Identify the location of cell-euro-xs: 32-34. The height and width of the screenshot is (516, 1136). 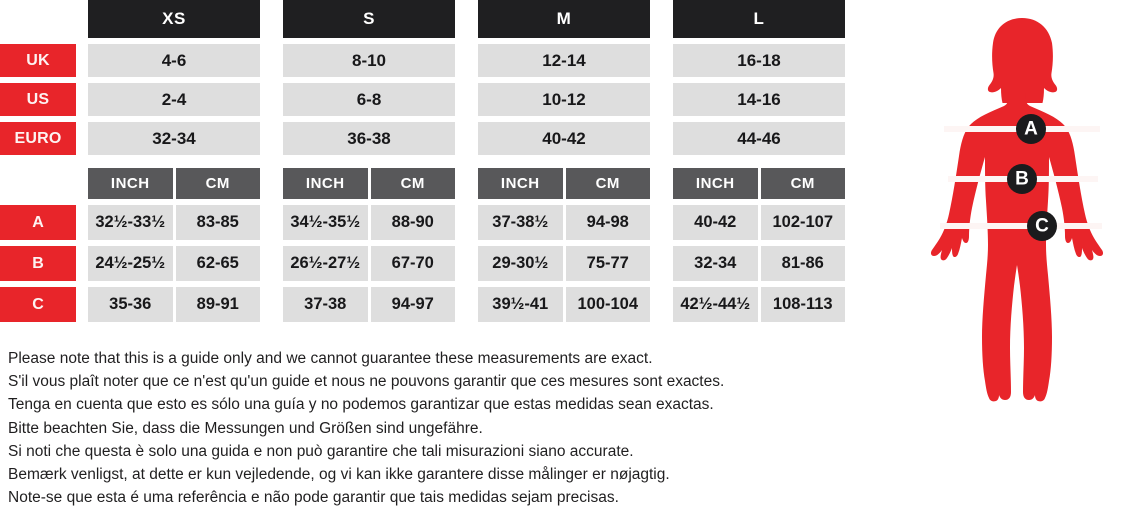
(174, 138).